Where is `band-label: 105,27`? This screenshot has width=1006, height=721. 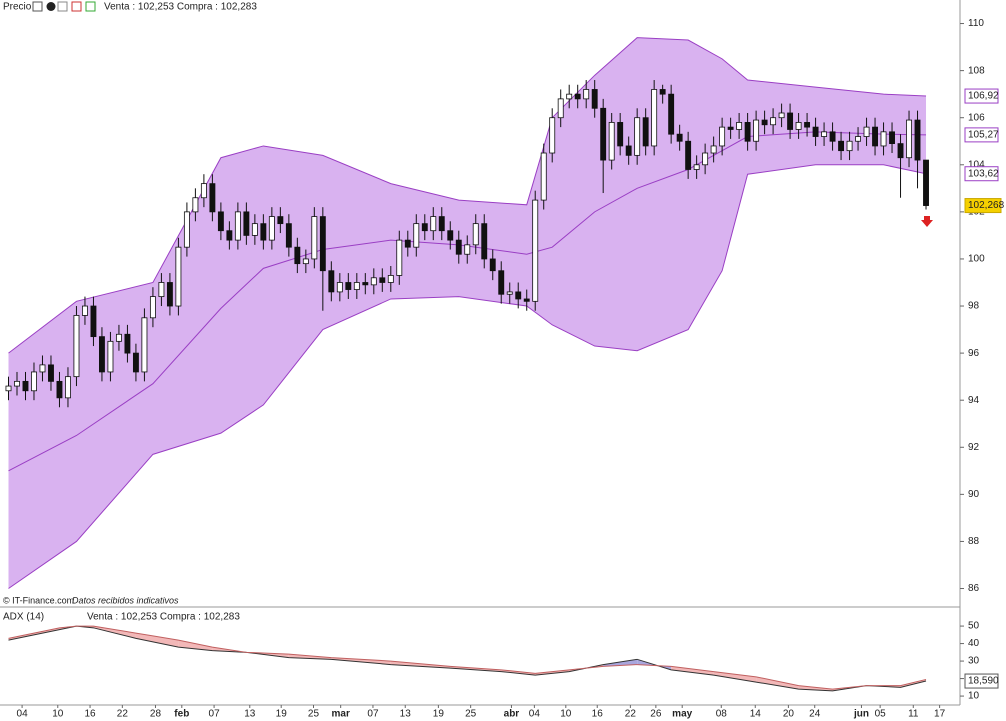
band-label: 105,27 is located at coordinates (983, 135).